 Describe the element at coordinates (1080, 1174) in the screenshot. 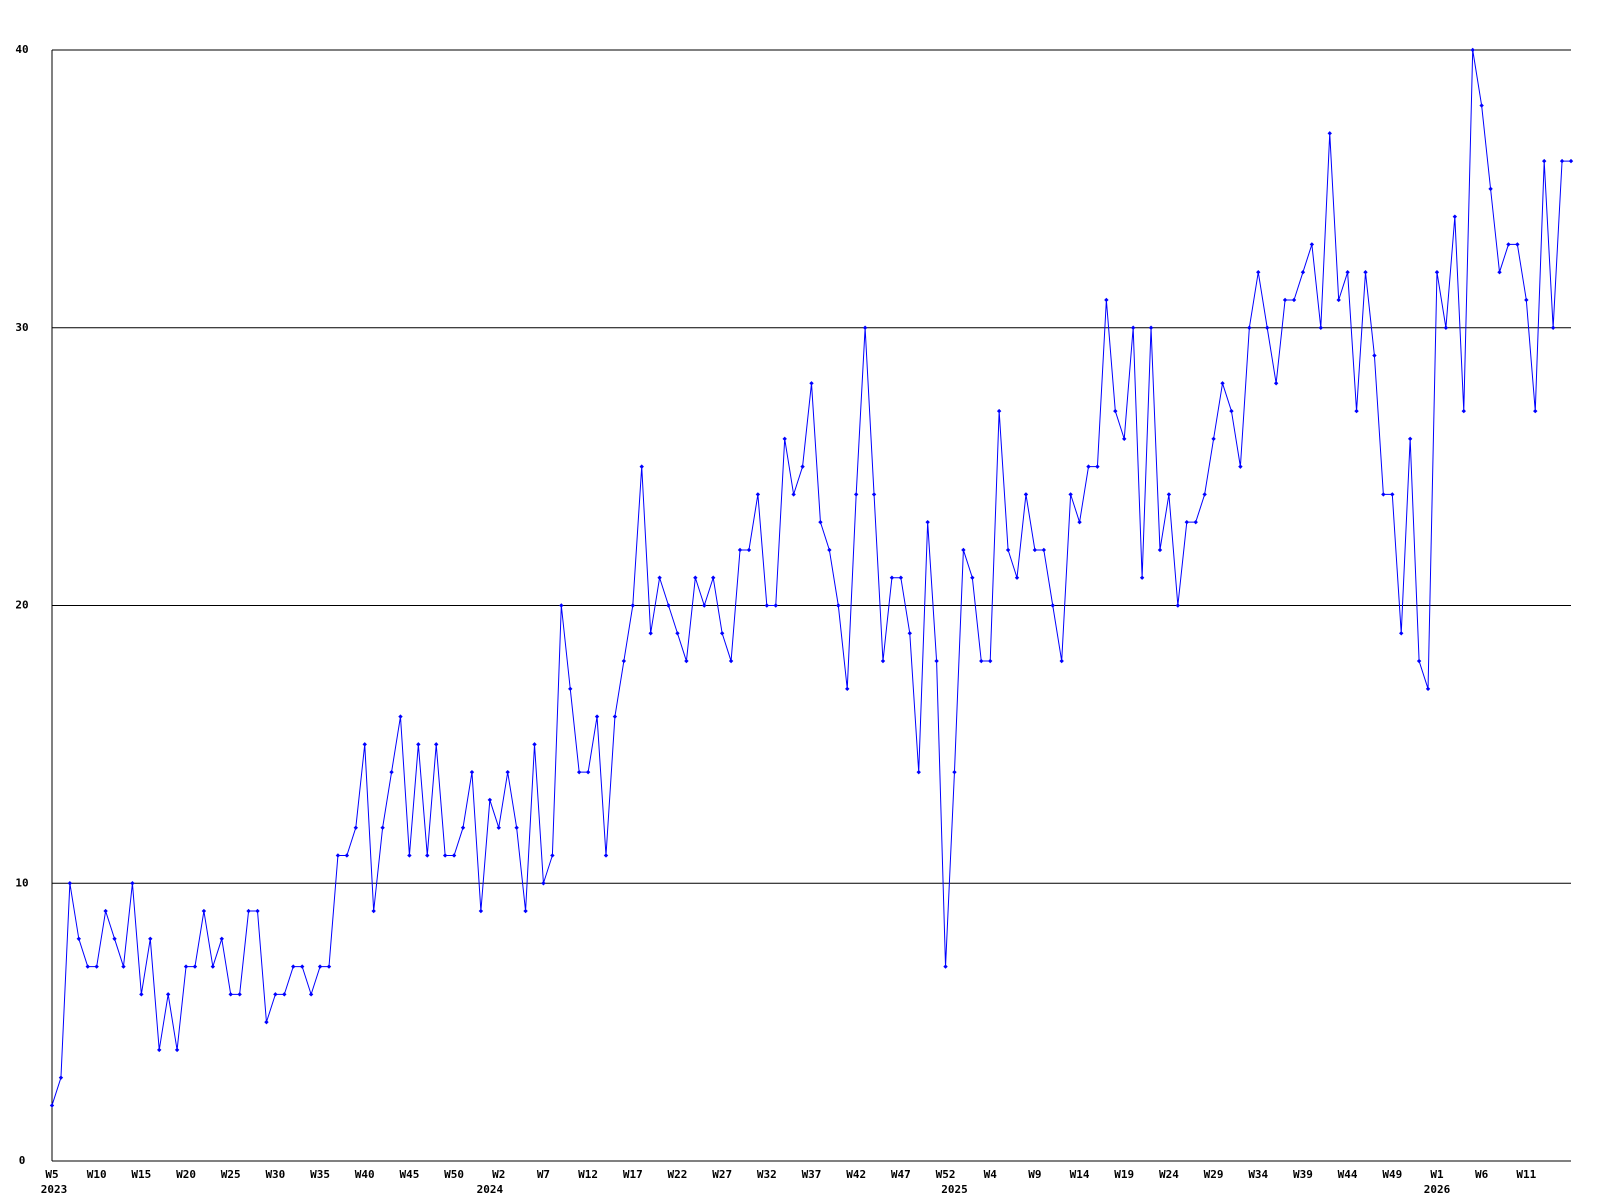

I see `x-tick-label: W14` at that location.